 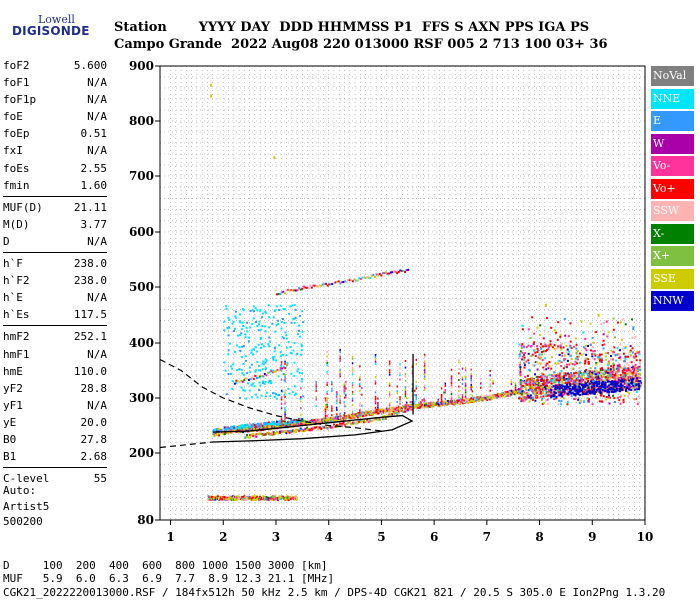 What do you see at coordinates (55, 168) in the screenshot?
I see `param-row: foEs 2.55` at bounding box center [55, 168].